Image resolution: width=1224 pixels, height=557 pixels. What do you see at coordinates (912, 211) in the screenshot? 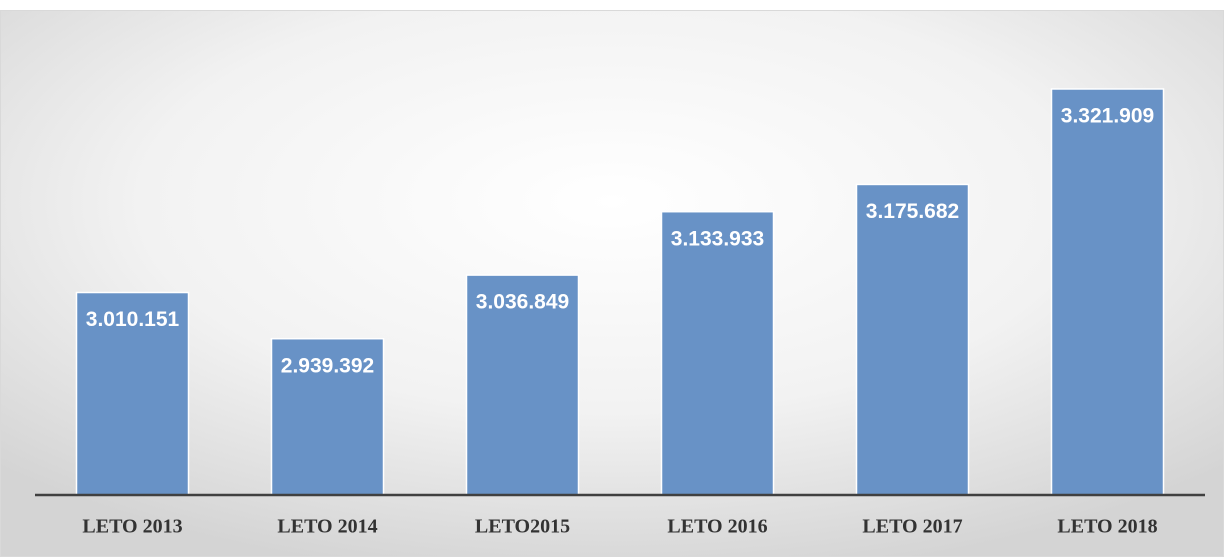
I see `data-label: 3.175.682` at bounding box center [912, 211].